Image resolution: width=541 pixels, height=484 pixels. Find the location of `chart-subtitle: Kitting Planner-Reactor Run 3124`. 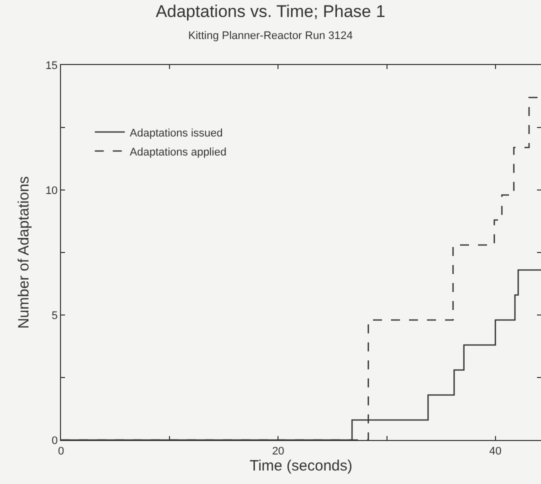

chart-subtitle: Kitting Planner-Reactor Run 3124 is located at coordinates (270, 36).